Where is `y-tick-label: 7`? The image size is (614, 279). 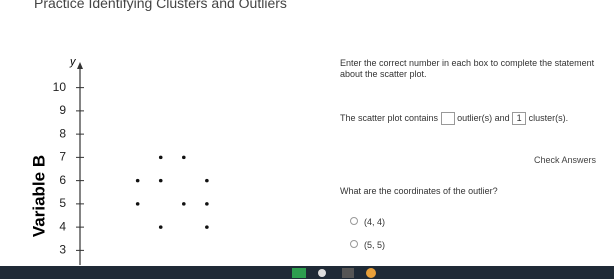 y-tick-label: 7 is located at coordinates (62, 157).